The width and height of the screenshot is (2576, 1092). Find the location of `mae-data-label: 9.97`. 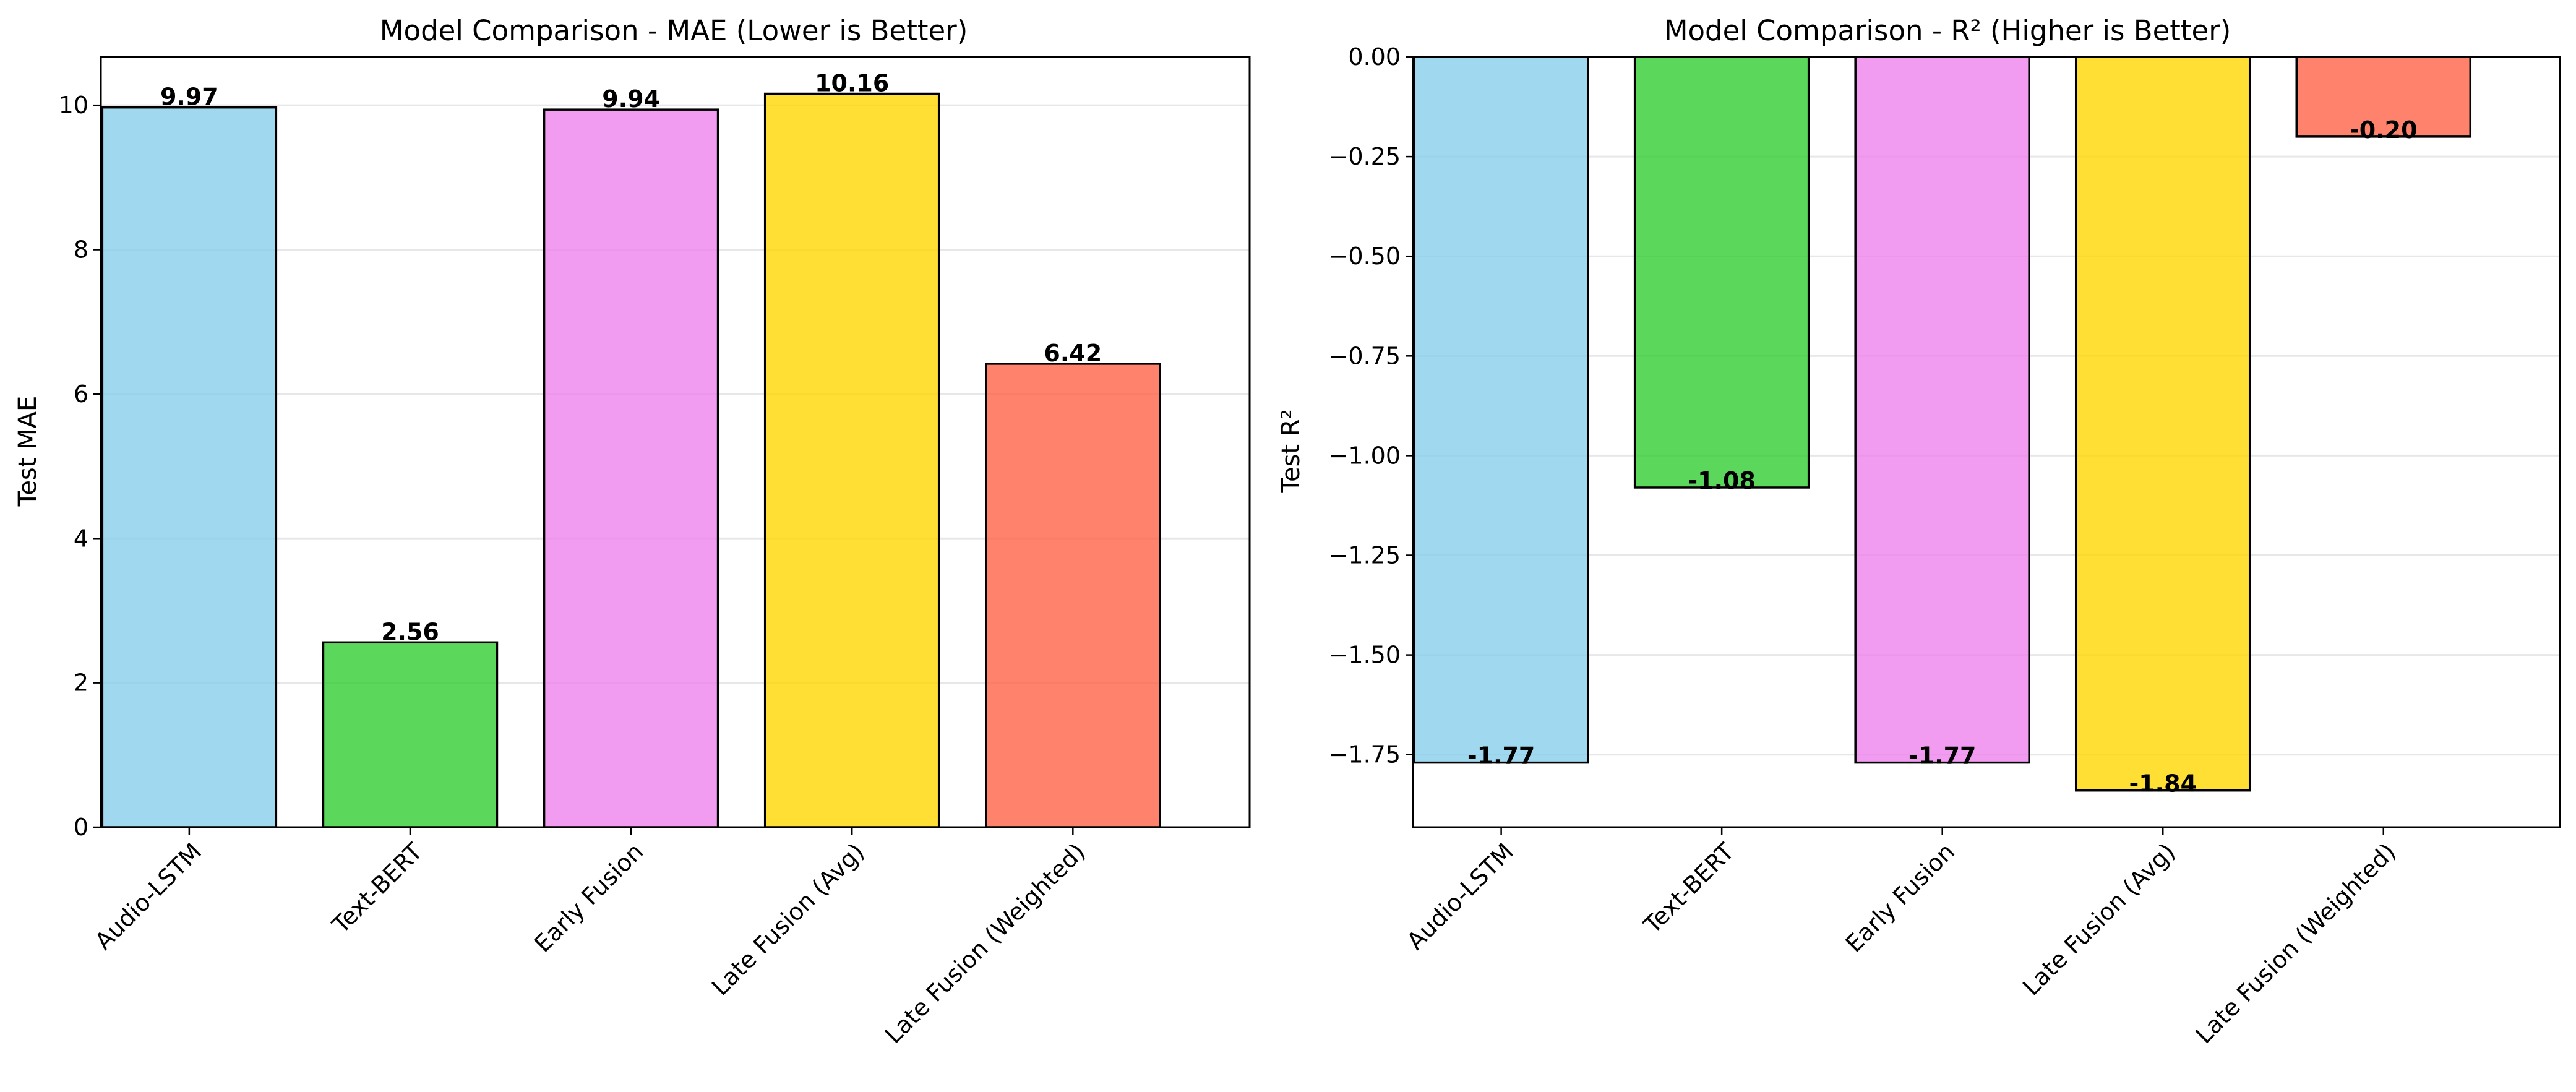

mae-data-label: 9.97 is located at coordinates (189, 97).